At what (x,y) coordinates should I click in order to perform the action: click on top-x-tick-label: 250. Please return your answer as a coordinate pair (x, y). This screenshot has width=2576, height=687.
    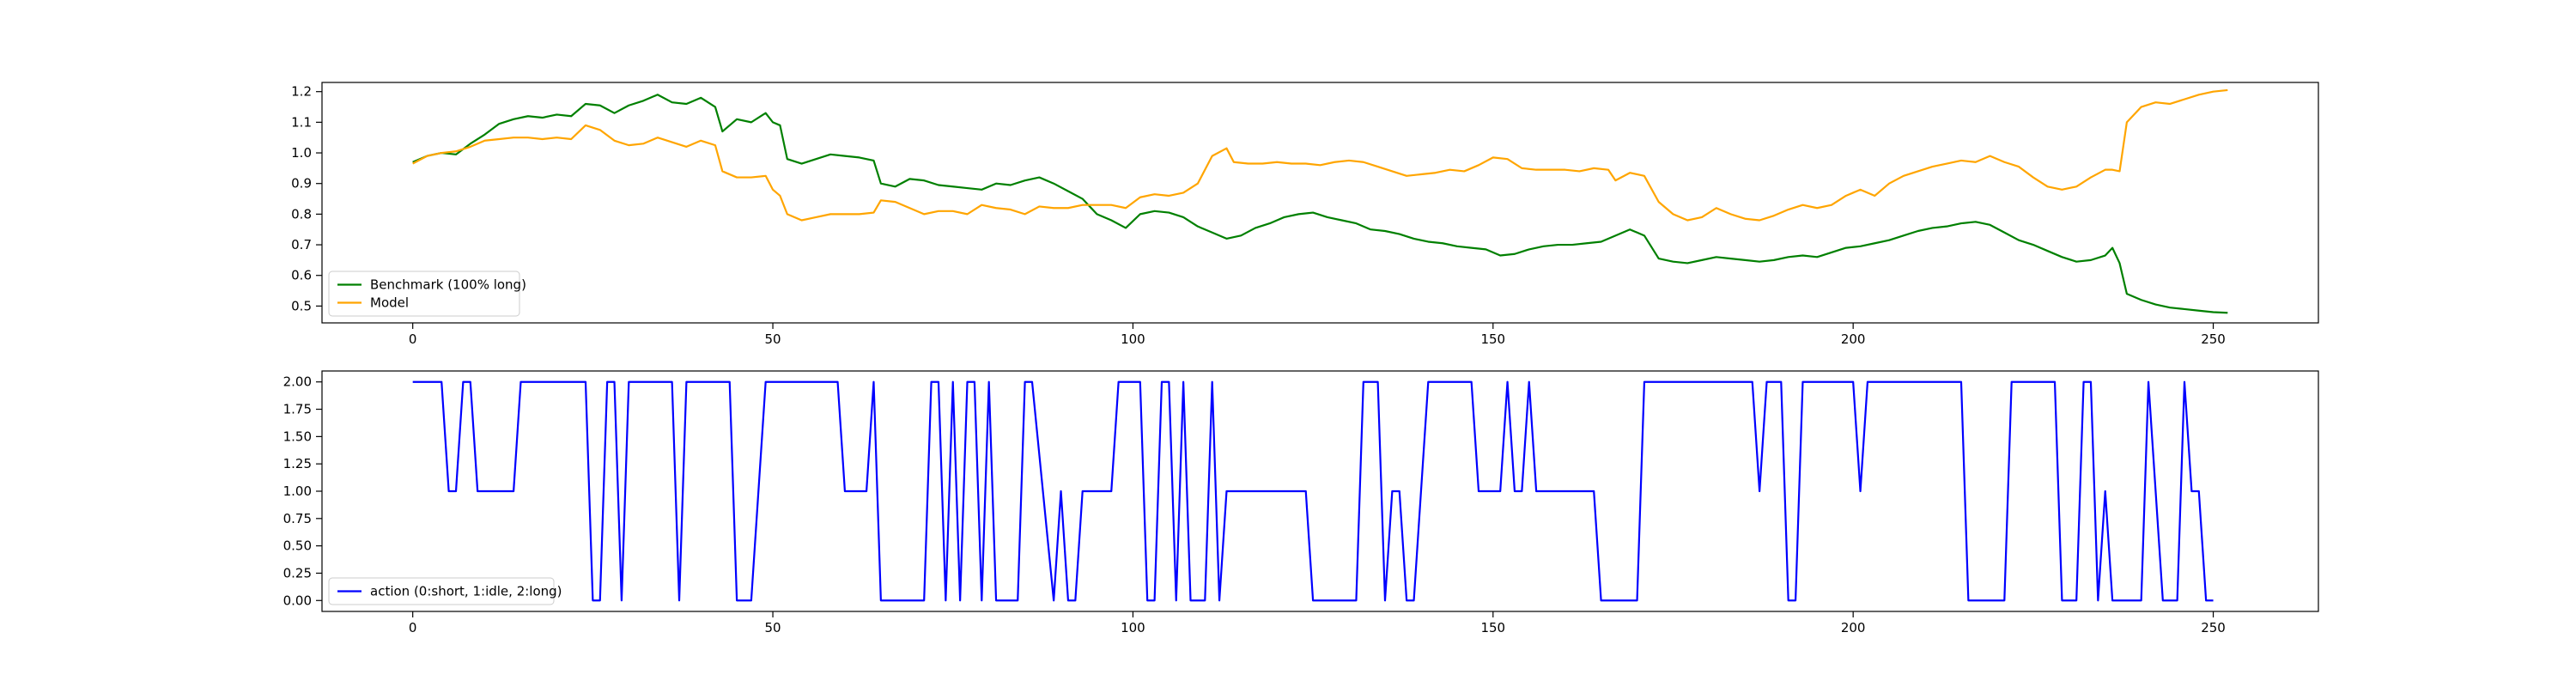
    Looking at the image, I should click on (2214, 339).